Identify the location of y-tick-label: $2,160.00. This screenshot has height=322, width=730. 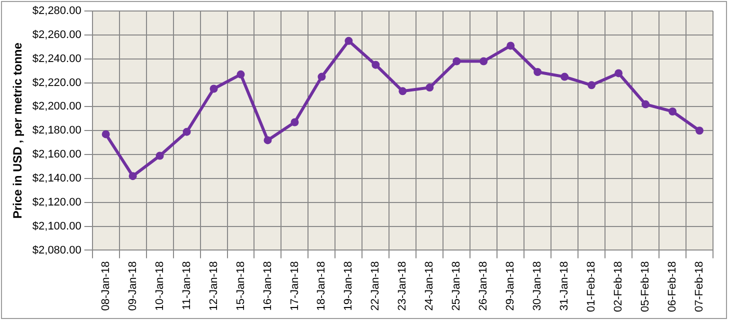
(57, 154).